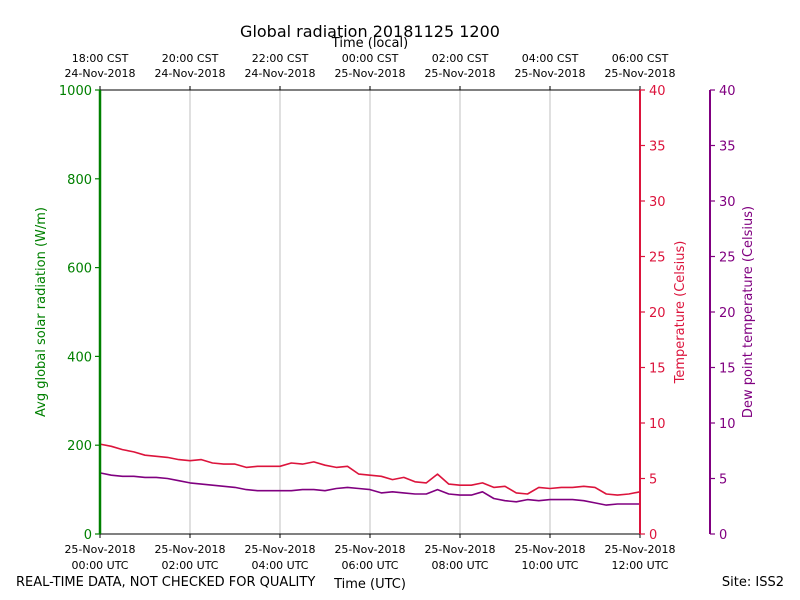 The height and width of the screenshot is (600, 800). I want to click on x-tick-label-bottom-time: 12:00 UTC, so click(639, 565).